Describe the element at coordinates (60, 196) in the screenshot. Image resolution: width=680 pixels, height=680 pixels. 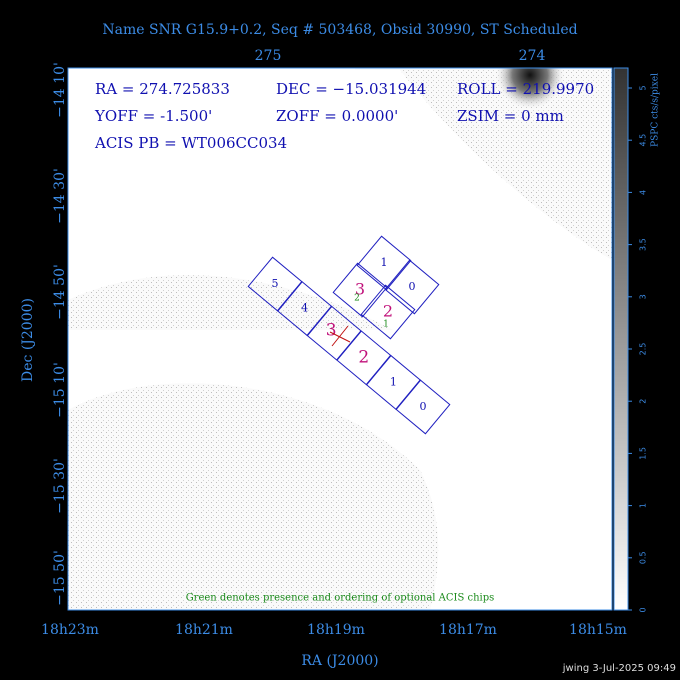
I see `left-tick-label: −14 30'` at that location.